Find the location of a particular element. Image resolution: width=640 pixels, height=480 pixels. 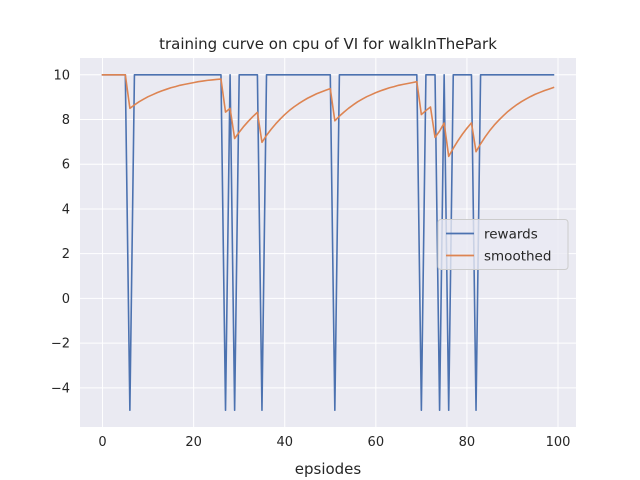

y-tick-label: 4 is located at coordinates (66, 209).